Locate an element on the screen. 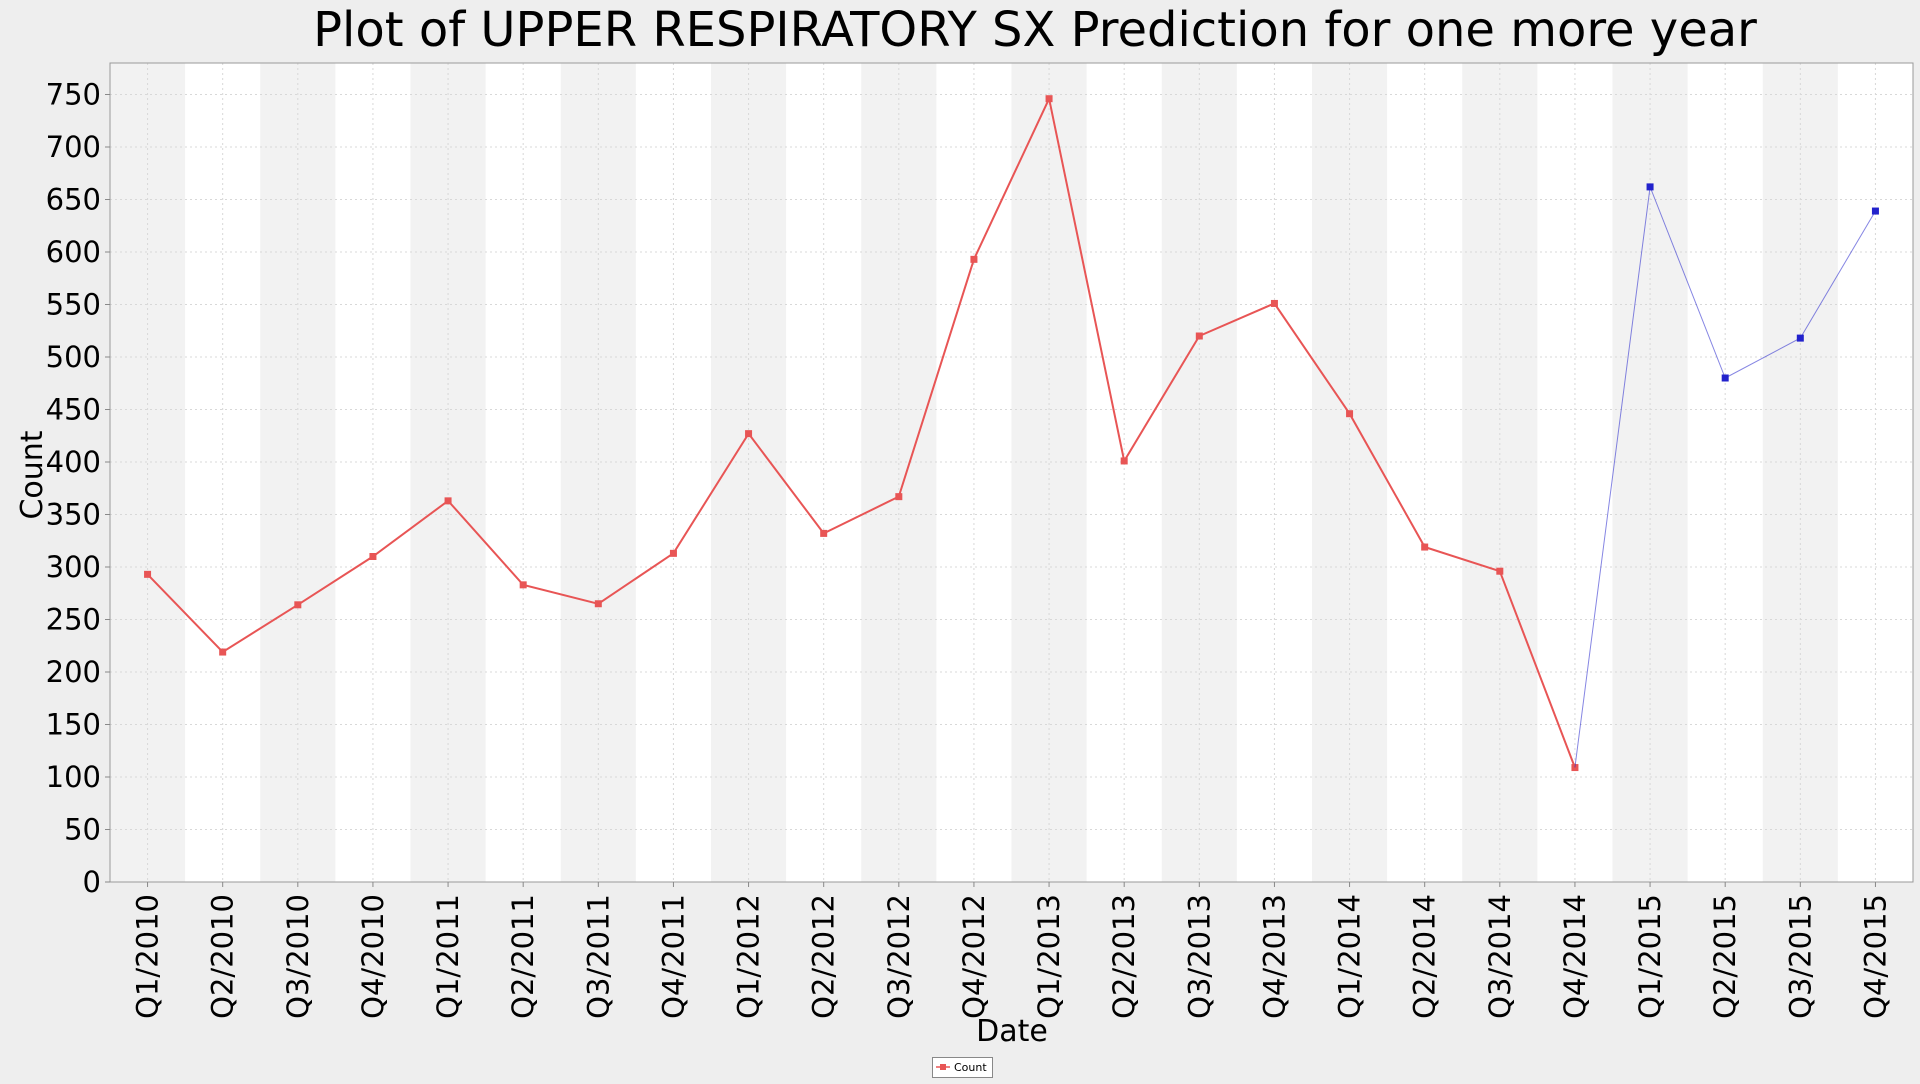 Image resolution: width=1920 pixels, height=1084 pixels. y-tick-label: 450 is located at coordinates (73, 410).